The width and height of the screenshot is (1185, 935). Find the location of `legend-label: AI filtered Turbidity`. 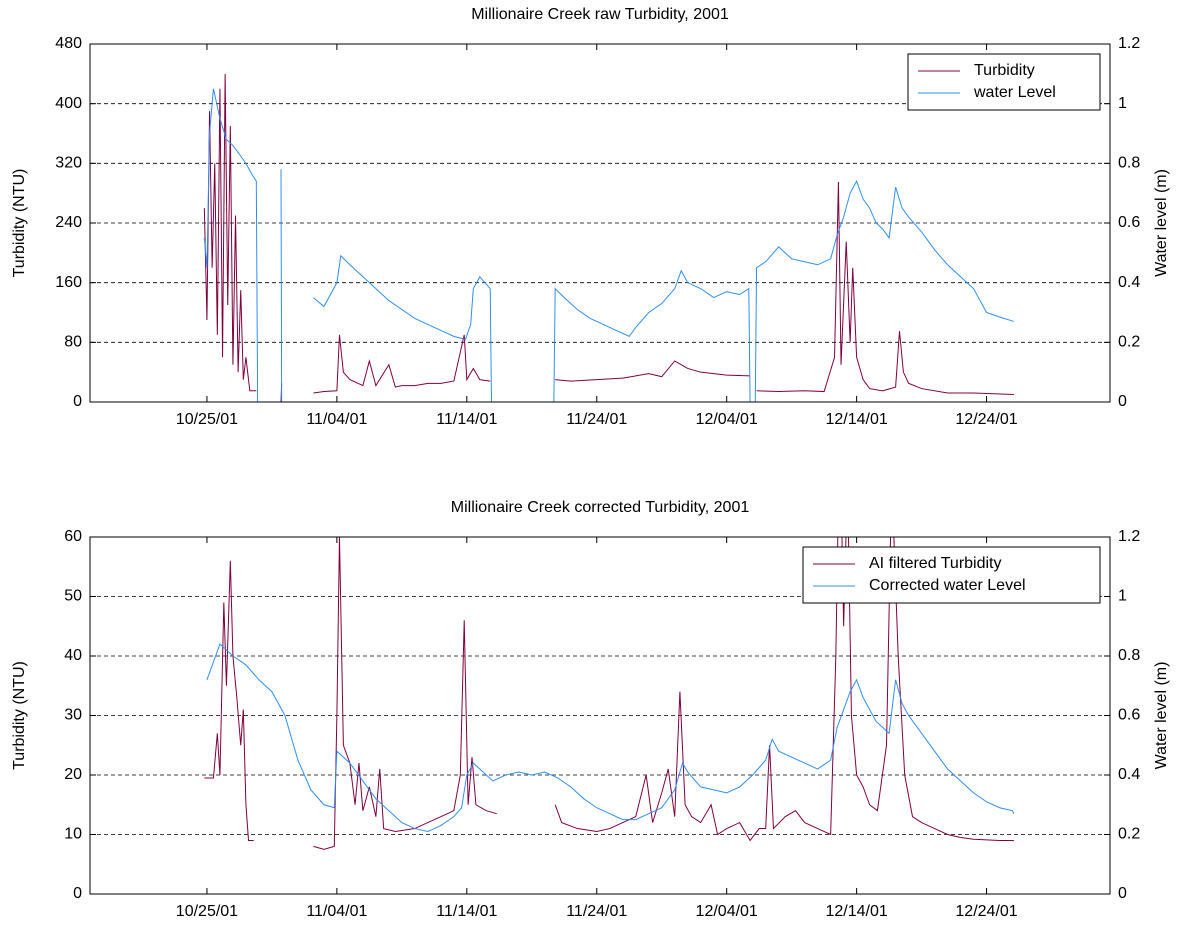

legend-label: AI filtered Turbidity is located at coordinates (935, 563).